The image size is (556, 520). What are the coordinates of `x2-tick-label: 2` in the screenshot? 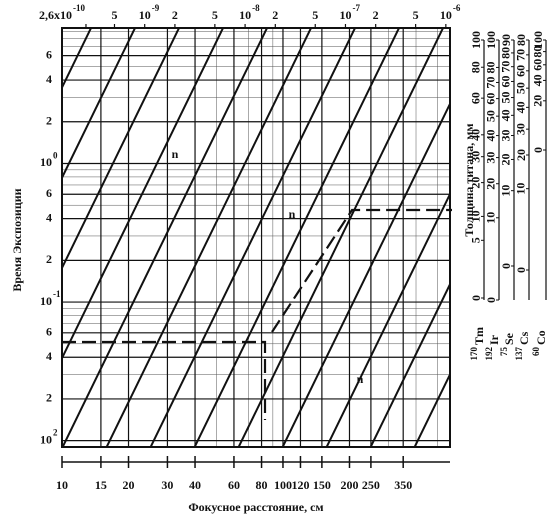 It's located at (275, 15).